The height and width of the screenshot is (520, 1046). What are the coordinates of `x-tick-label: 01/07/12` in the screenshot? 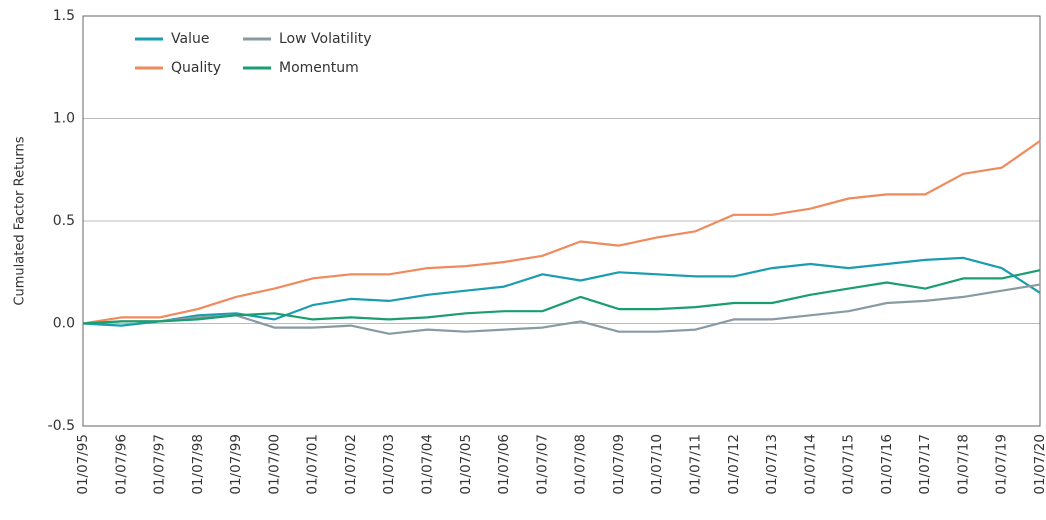 It's located at (734, 464).